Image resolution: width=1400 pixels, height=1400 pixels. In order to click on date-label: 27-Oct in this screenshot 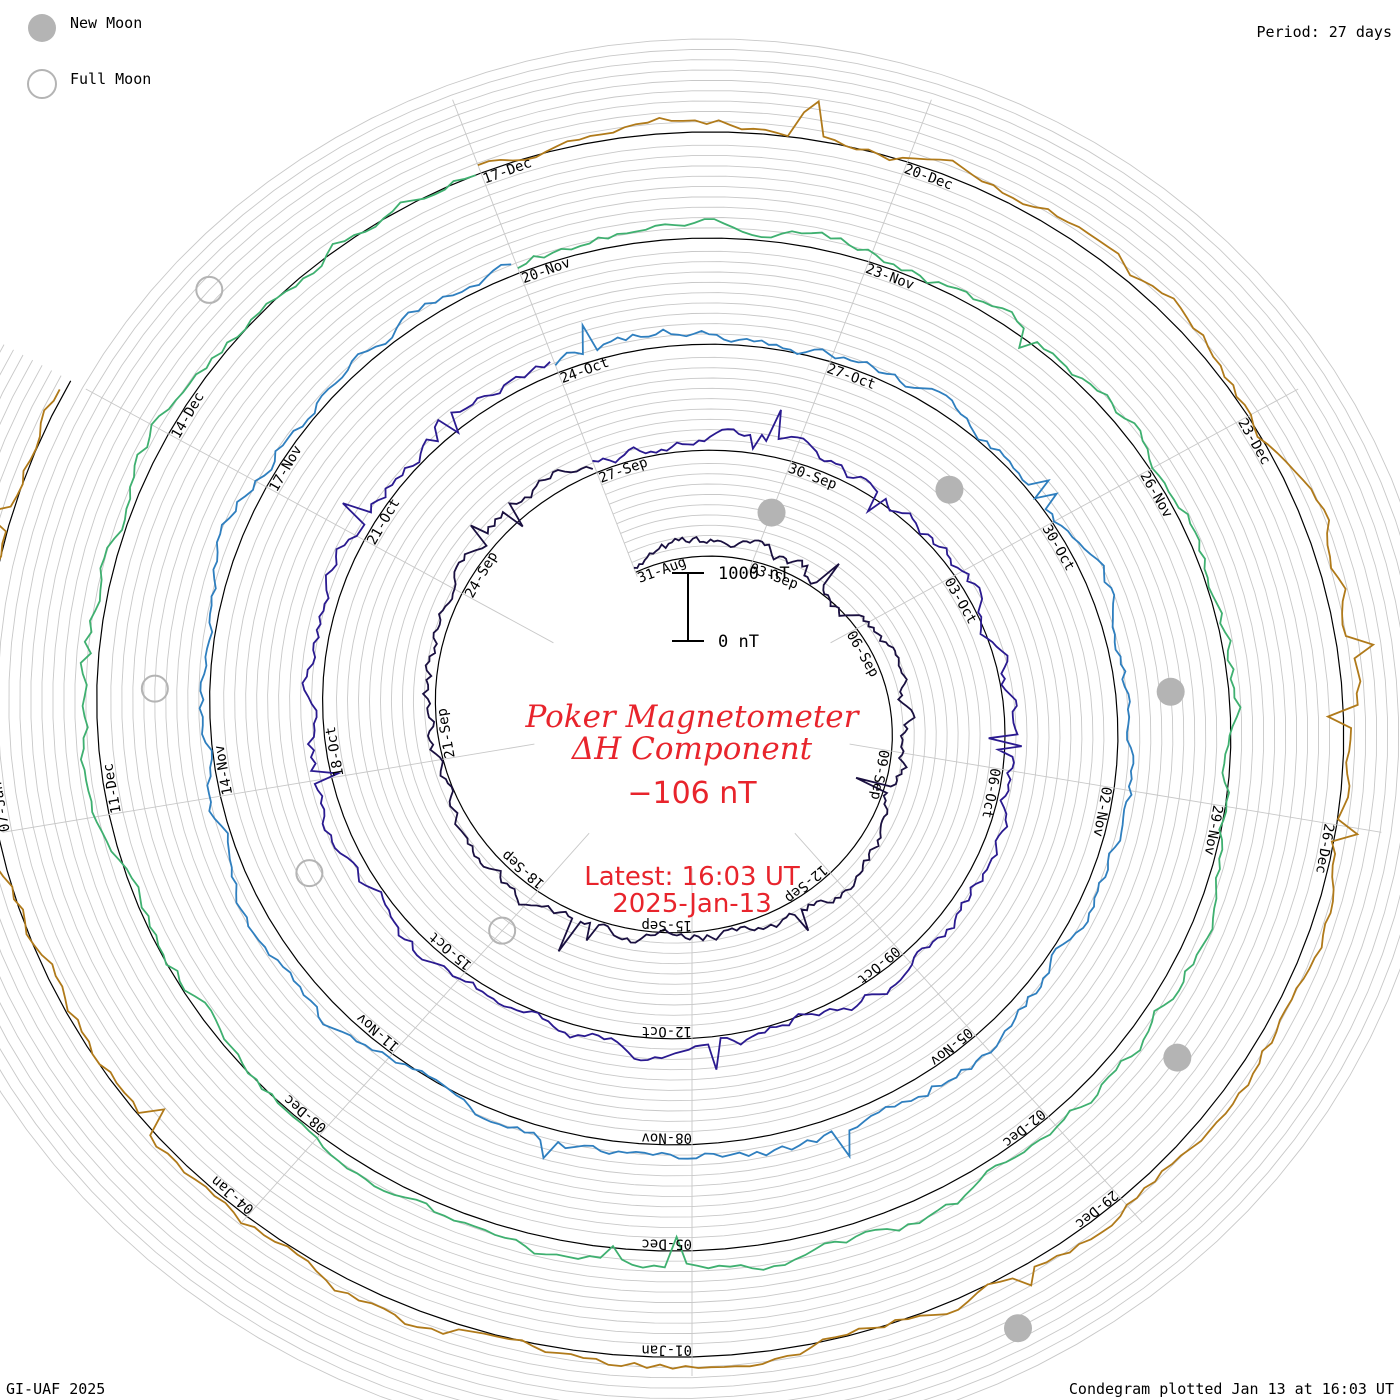, I will do `click(851, 377)`.